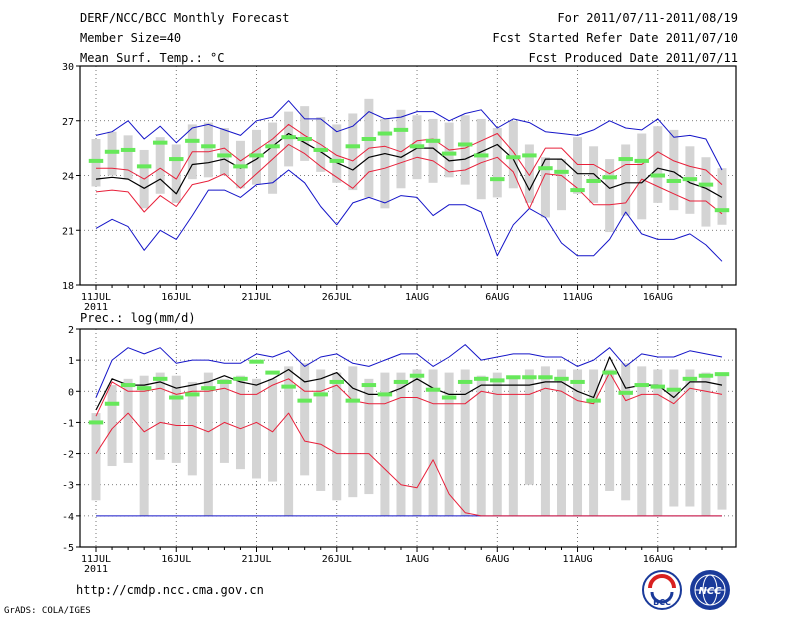 The width and height of the screenshot is (800, 618). What do you see at coordinates (497, 297) in the screenshot?
I see `panel1-x-tick-label: 6AUG` at bounding box center [497, 297].